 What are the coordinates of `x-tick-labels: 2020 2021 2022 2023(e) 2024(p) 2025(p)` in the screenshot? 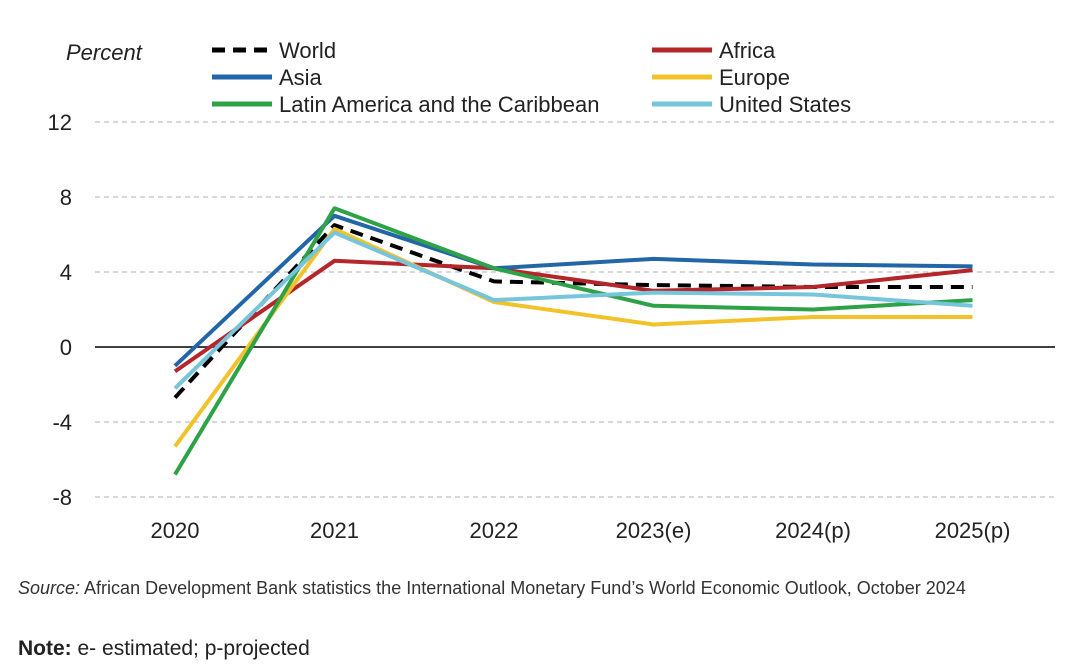 It's located at (581, 530).